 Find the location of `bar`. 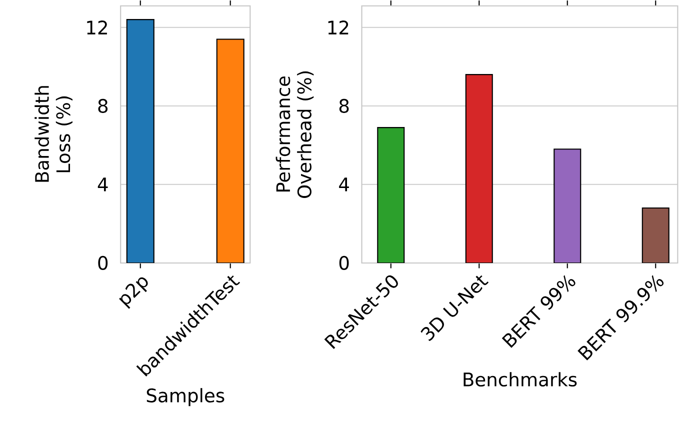

bar is located at coordinates (568, 205).